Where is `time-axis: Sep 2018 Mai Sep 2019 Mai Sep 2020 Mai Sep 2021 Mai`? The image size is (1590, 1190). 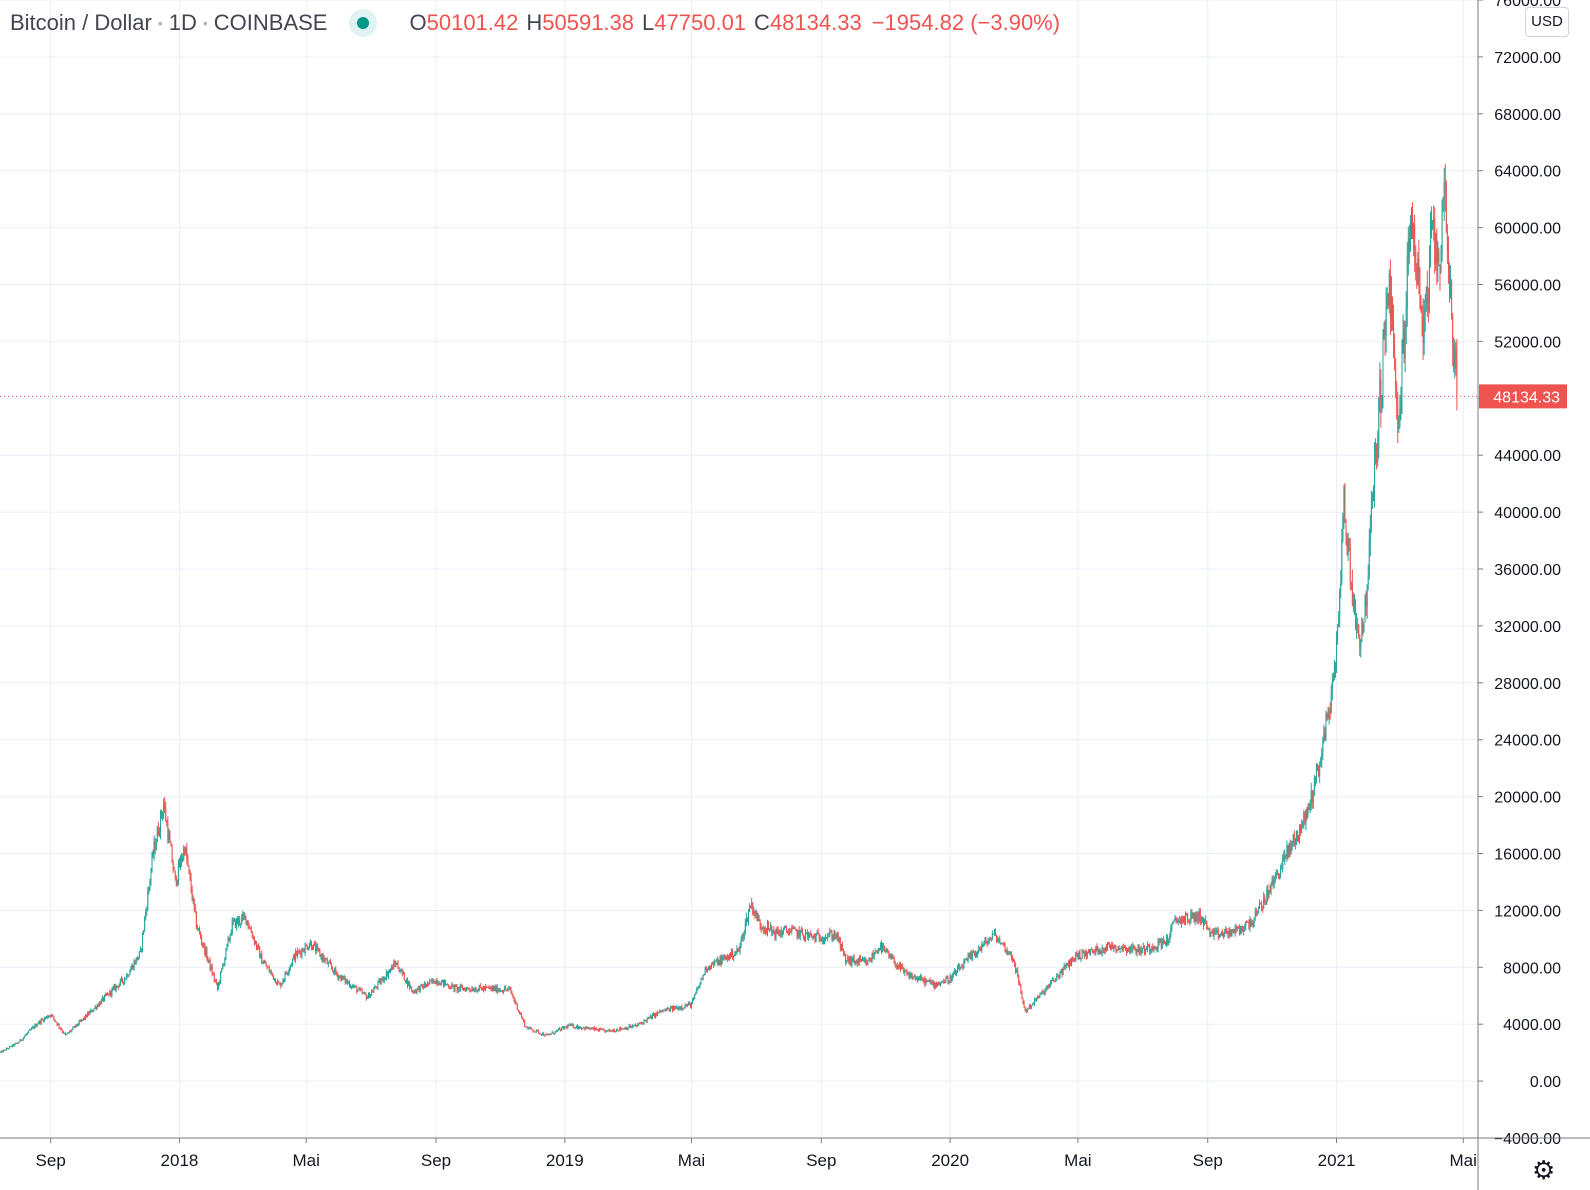
time-axis: Sep 2018 Mai Sep 2019 Mai Sep 2020 Mai Sep 2021 Mai is located at coordinates (795, 1153).